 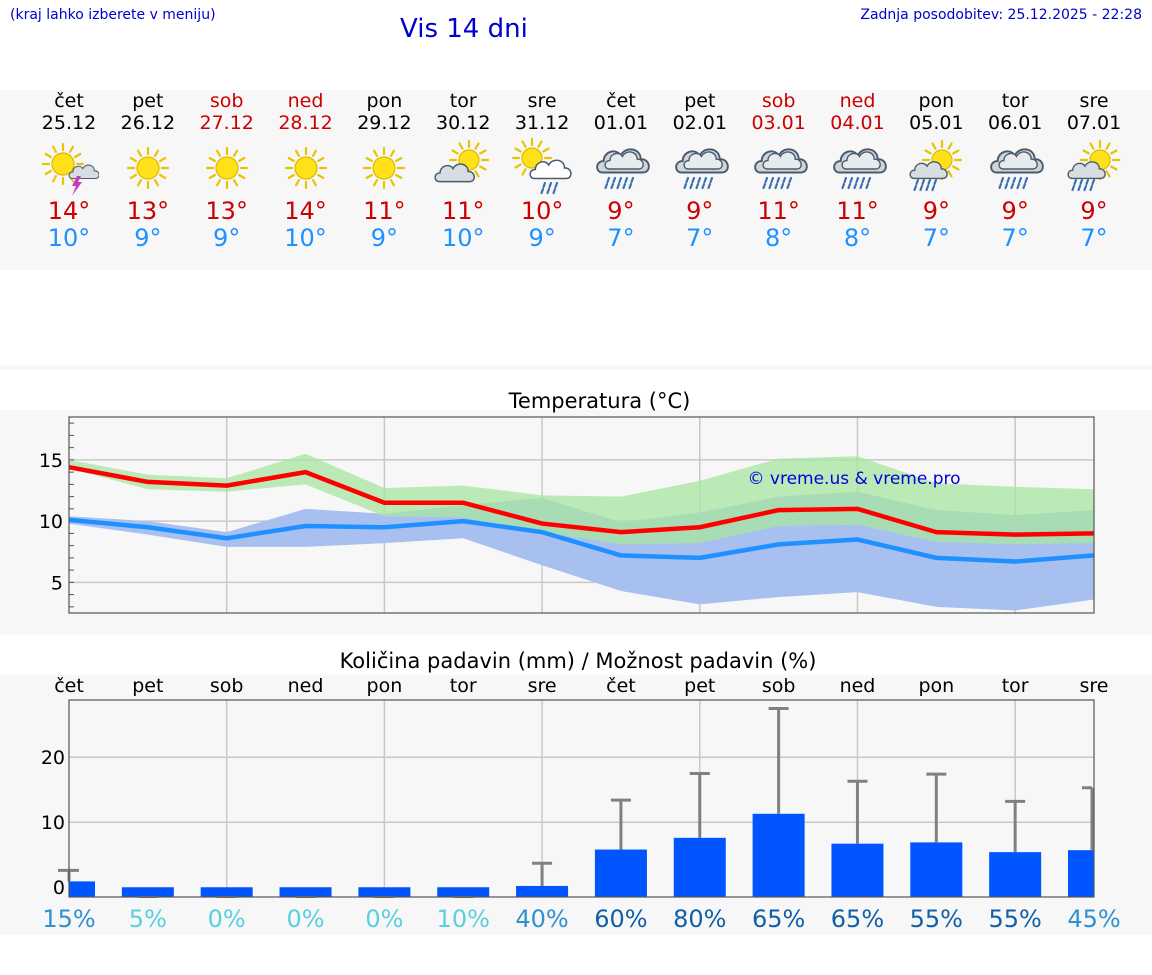 What do you see at coordinates (853, 479) in the screenshot?
I see `watermark: © vreme.us & vreme.pro` at bounding box center [853, 479].